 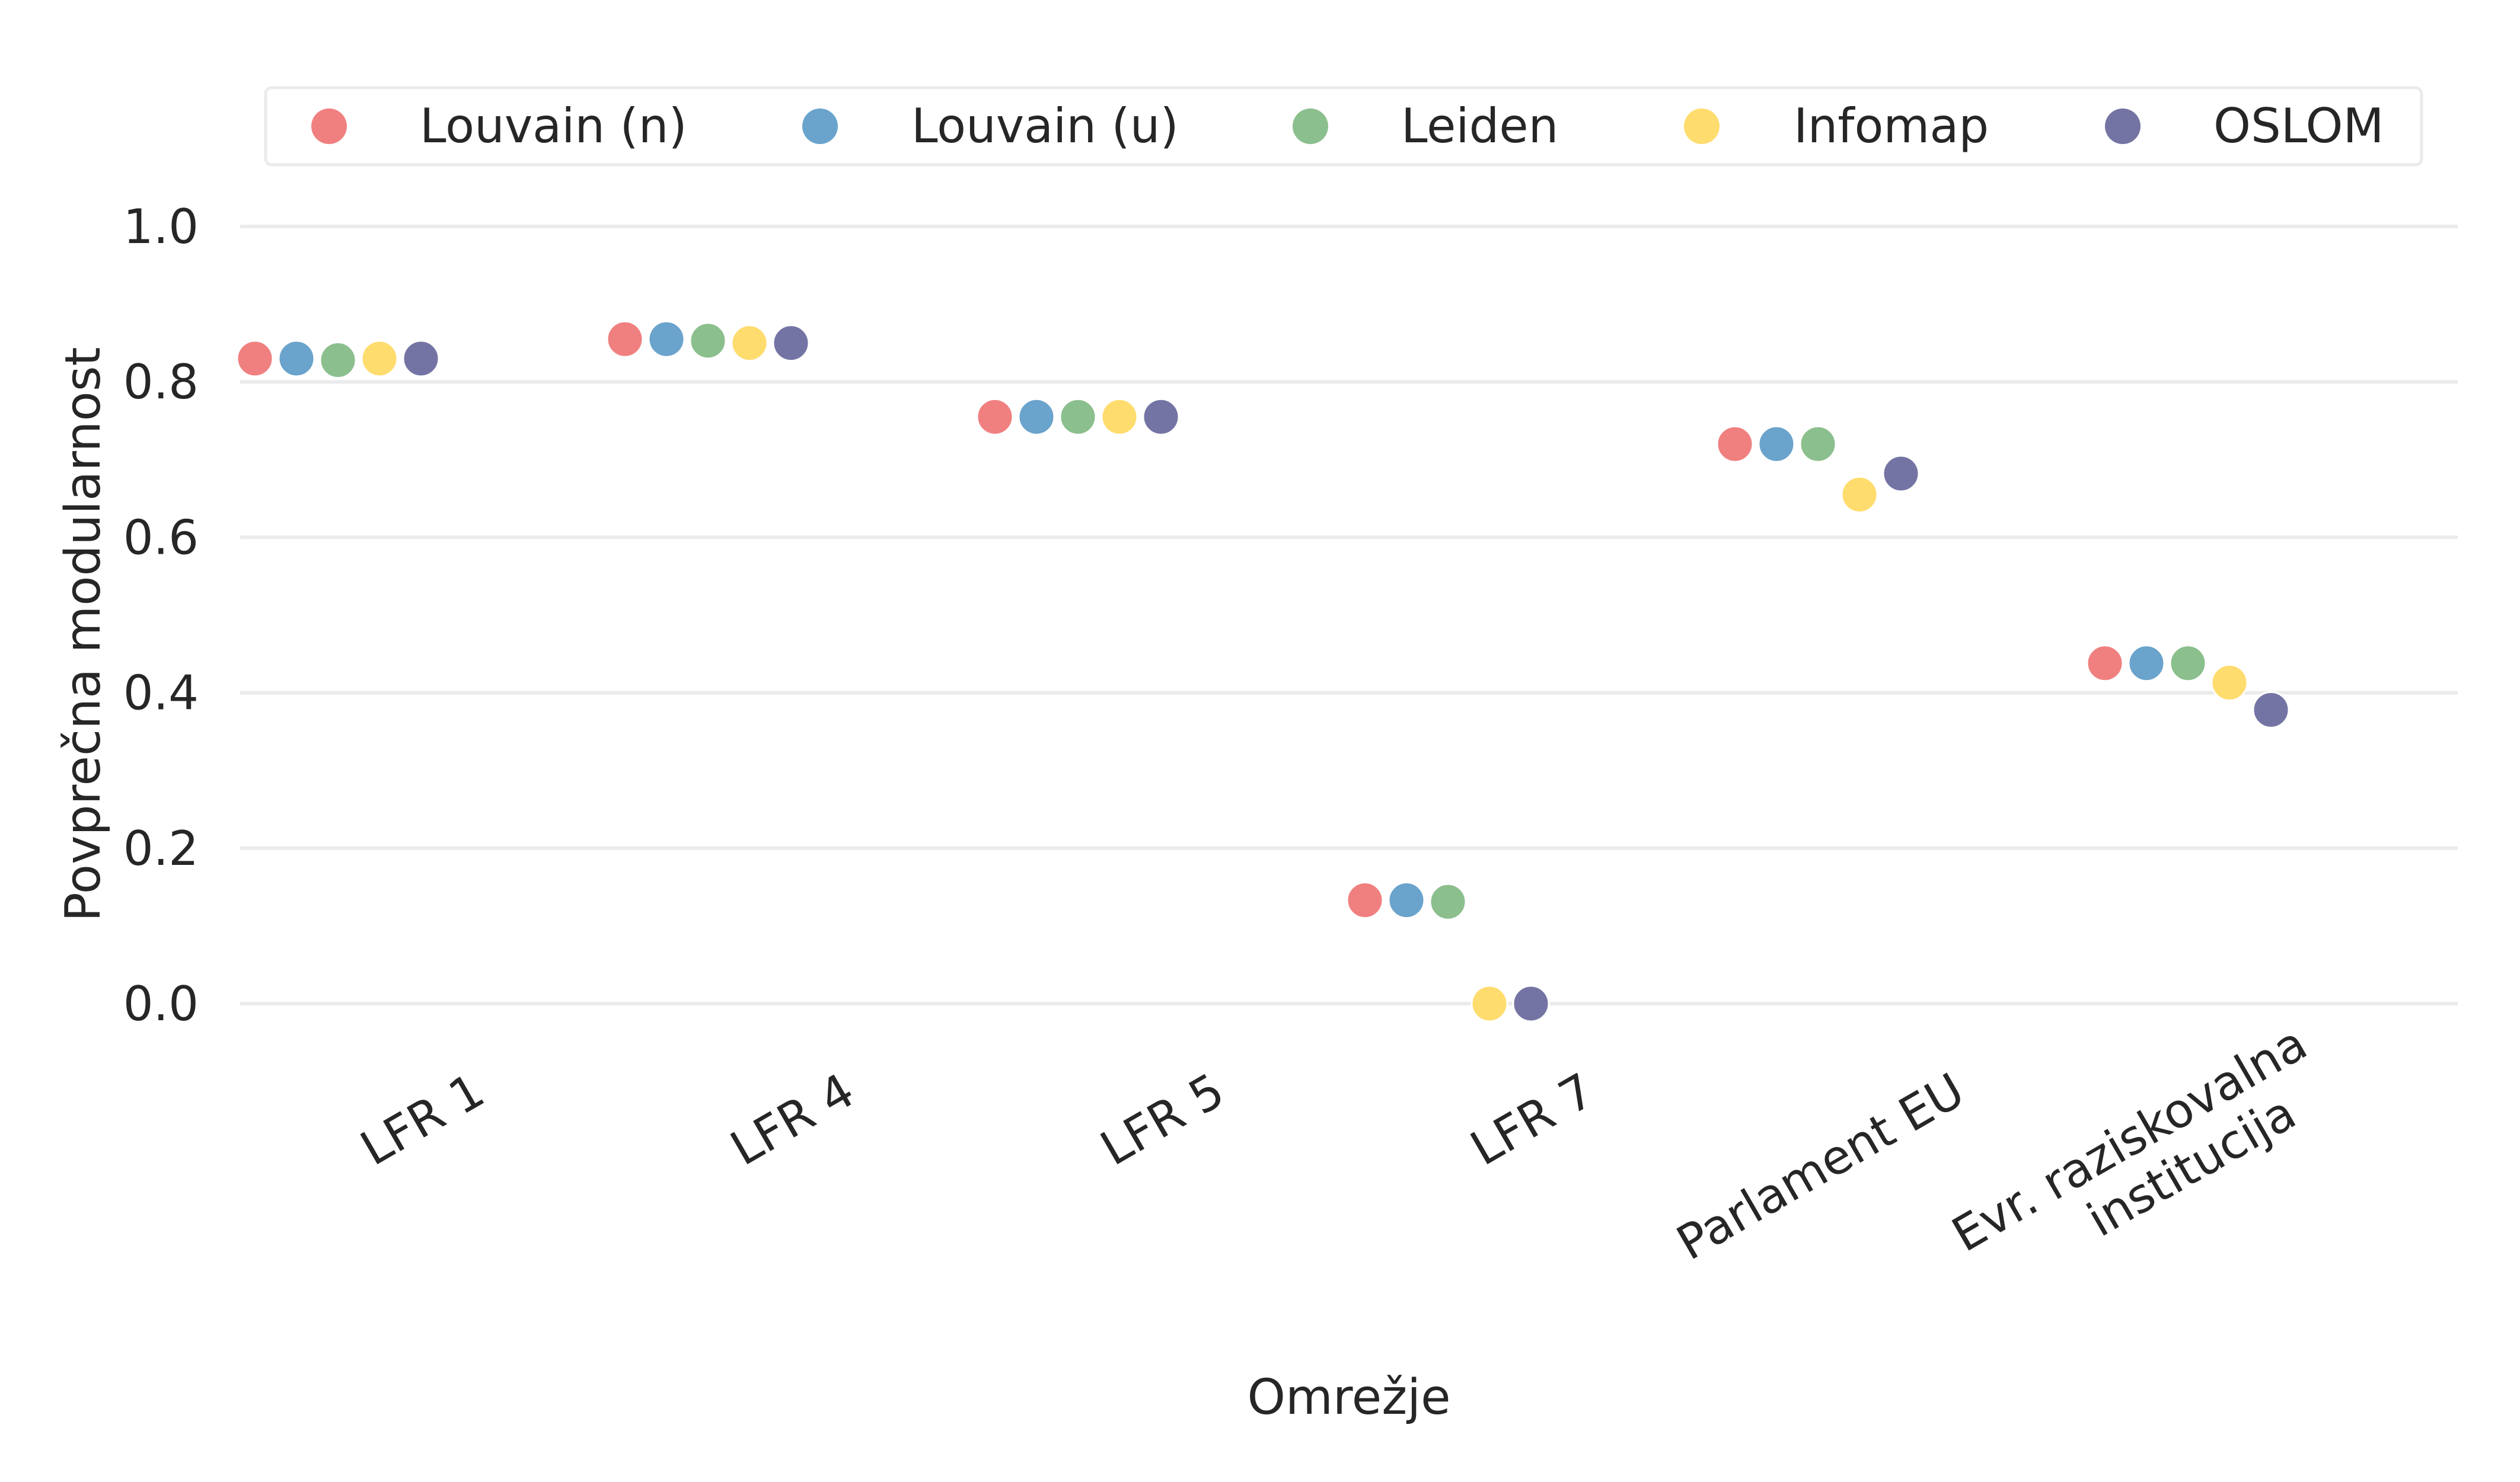 What do you see at coordinates (1348, 1397) in the screenshot?
I see `x-axis-title: Omrežje` at bounding box center [1348, 1397].